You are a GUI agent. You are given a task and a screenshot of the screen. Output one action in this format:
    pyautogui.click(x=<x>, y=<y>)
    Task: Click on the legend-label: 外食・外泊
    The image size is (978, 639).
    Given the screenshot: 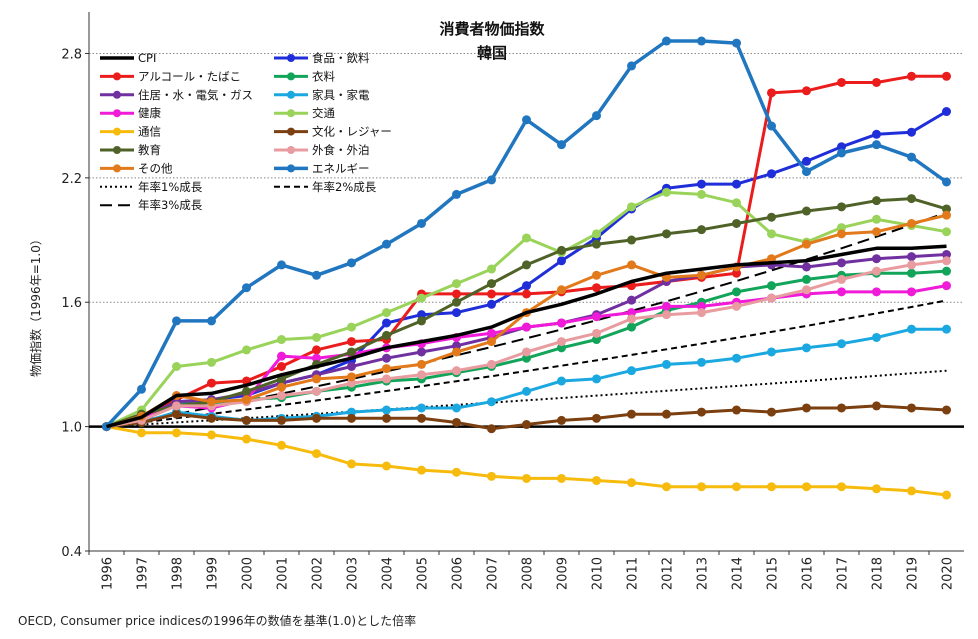 What is the action you would take?
    pyautogui.click(x=341, y=150)
    